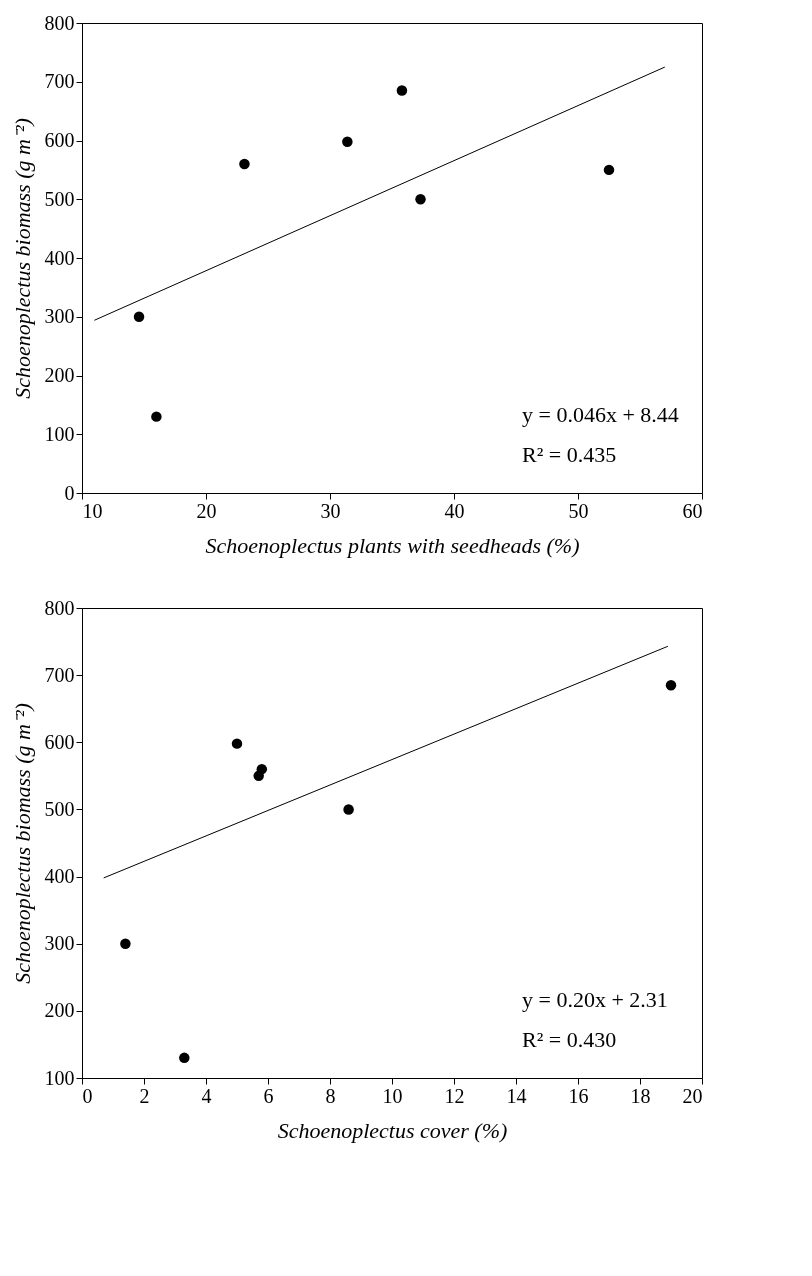  I want to click on x-tick-label: 30, so click(330, 510).